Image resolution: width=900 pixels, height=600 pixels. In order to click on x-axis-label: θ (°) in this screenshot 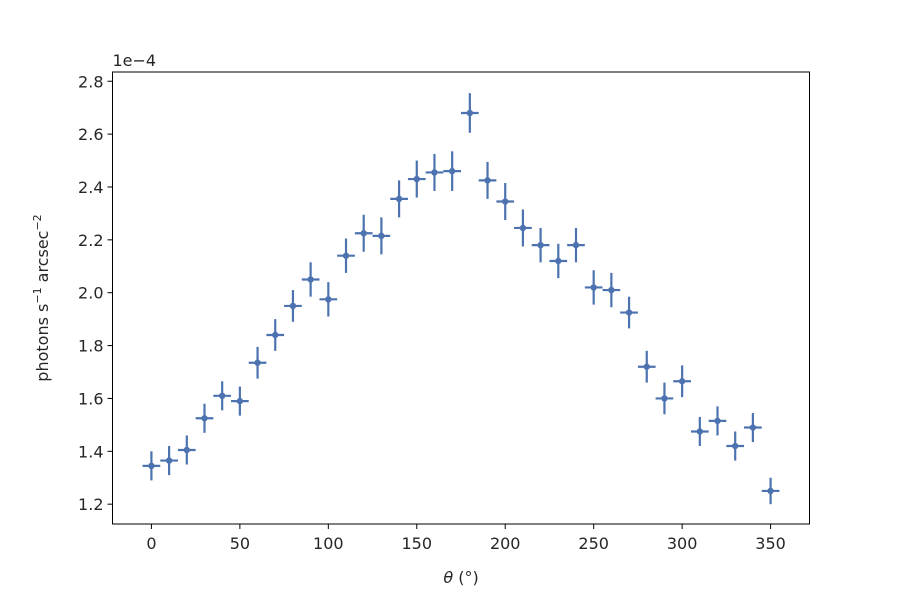, I will do `click(460, 577)`.